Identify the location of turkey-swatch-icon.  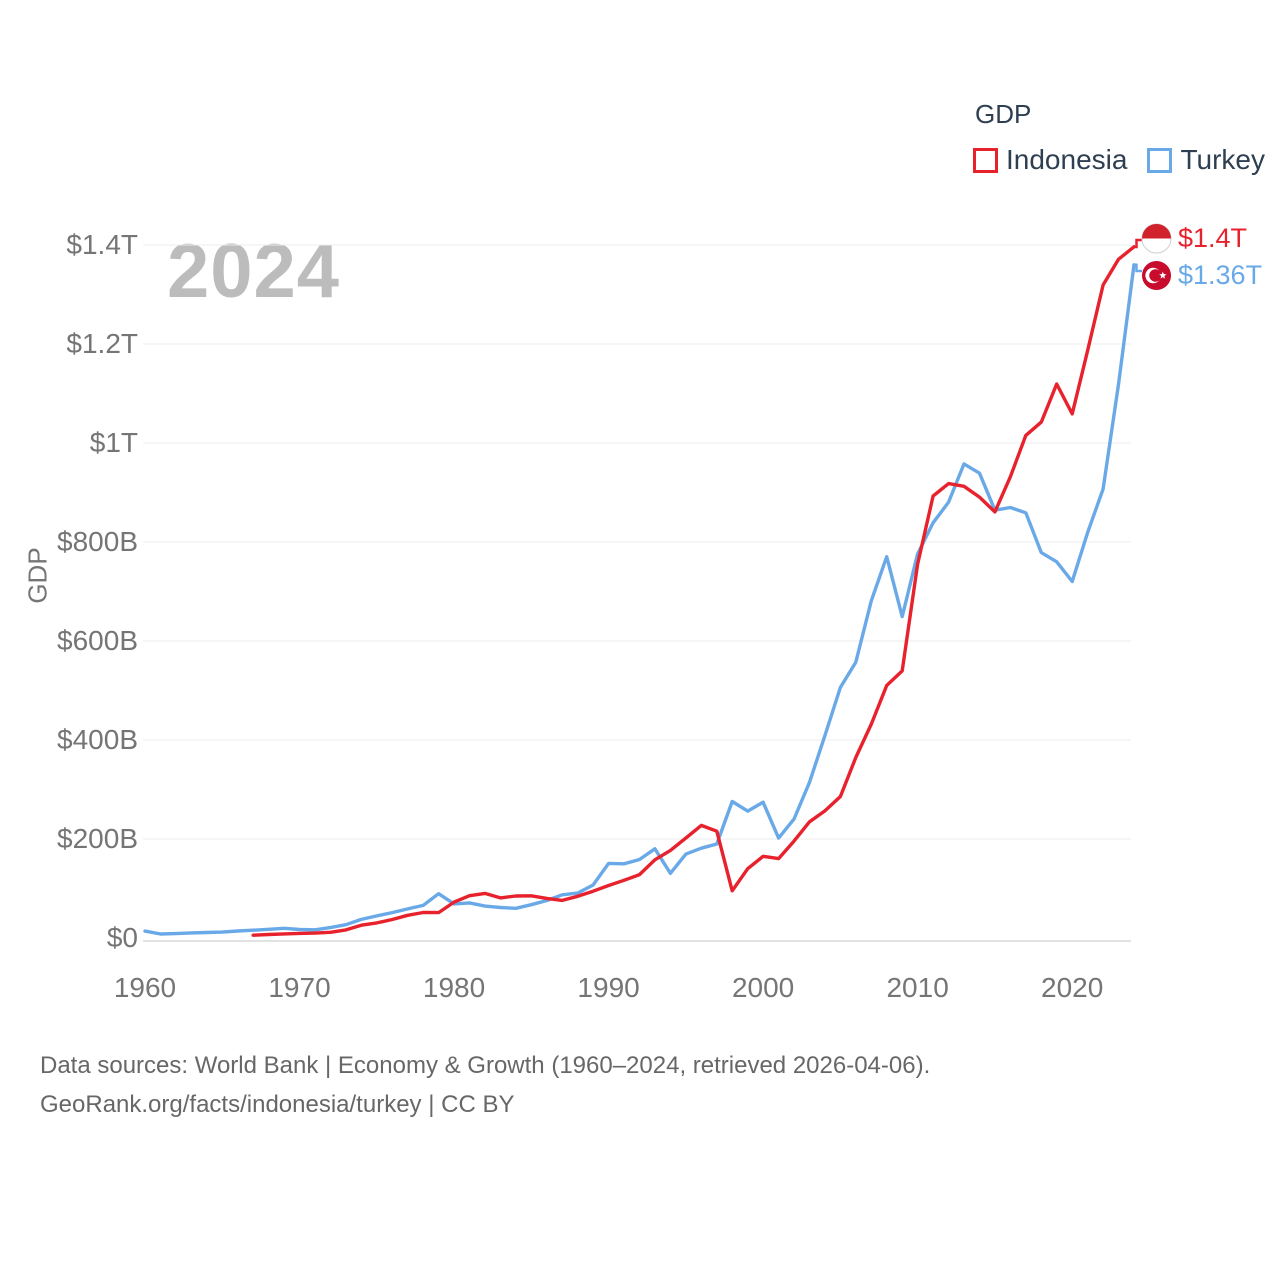
(1160, 160).